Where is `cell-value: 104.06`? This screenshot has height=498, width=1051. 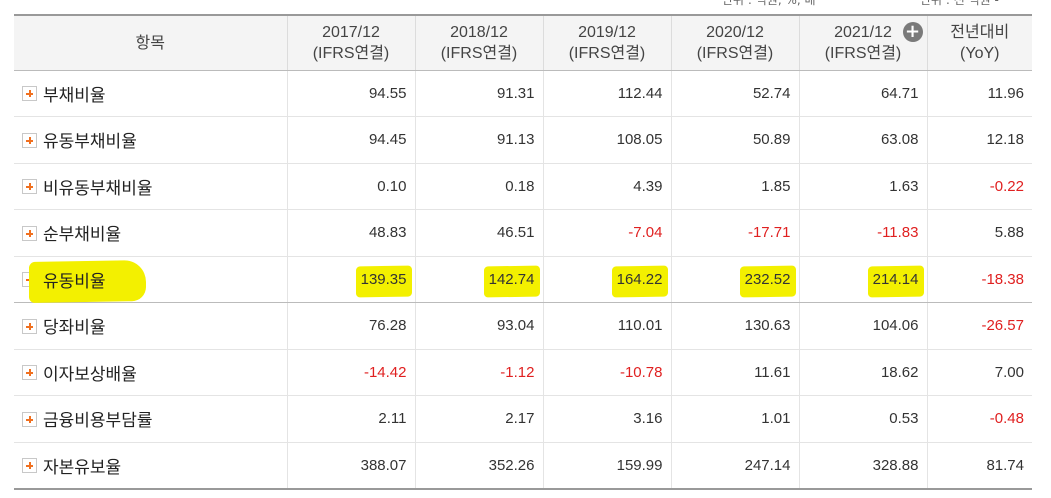 cell-value: 104.06 is located at coordinates (895, 326).